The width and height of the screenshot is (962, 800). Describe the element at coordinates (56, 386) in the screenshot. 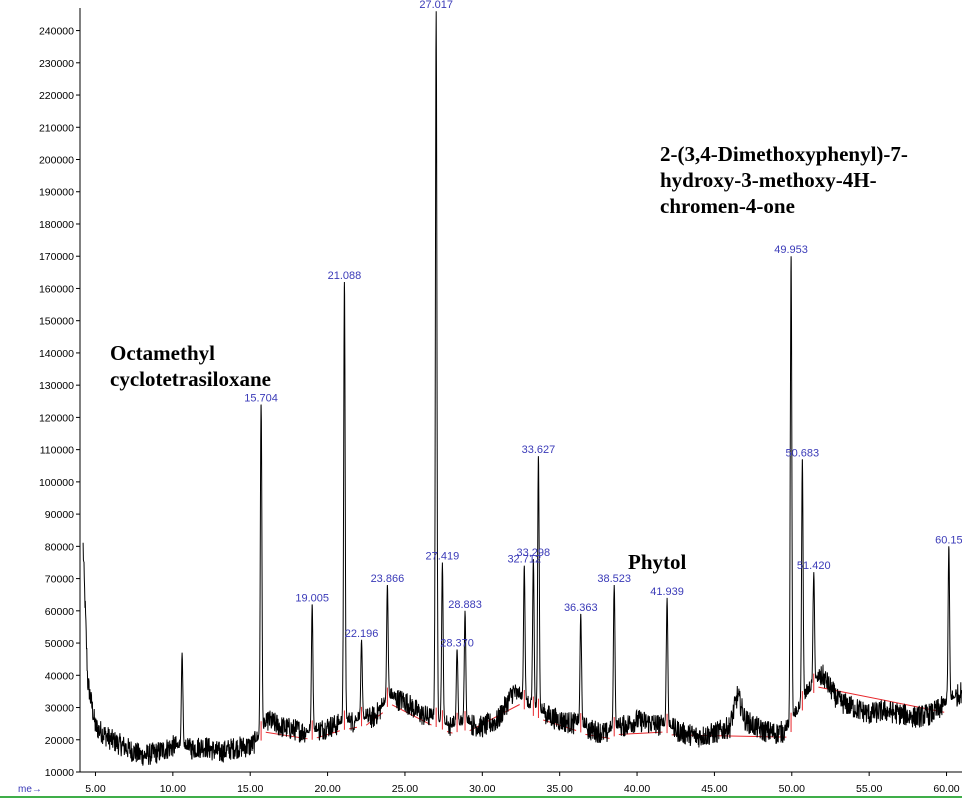

I see `y-tick-label: 130000` at that location.